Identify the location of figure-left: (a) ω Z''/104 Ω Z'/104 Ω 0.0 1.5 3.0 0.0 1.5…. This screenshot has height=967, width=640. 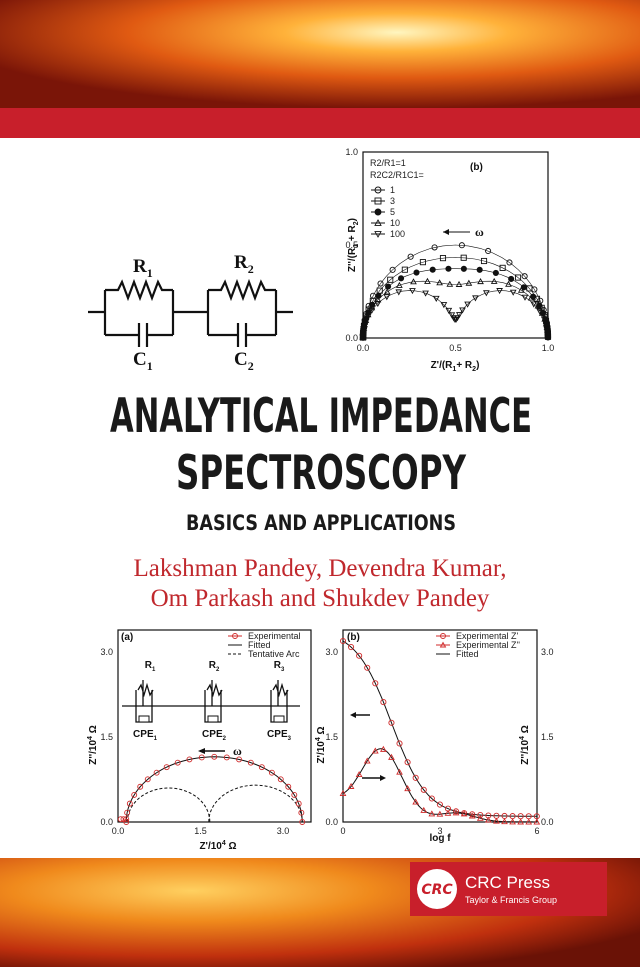
(199, 740).